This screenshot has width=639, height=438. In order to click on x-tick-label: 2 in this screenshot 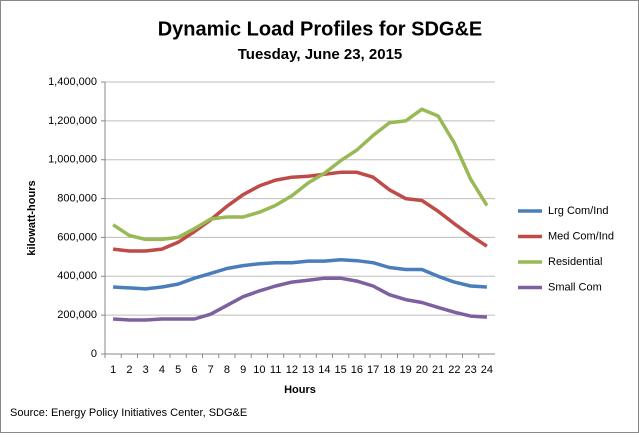, I will do `click(129, 370)`.